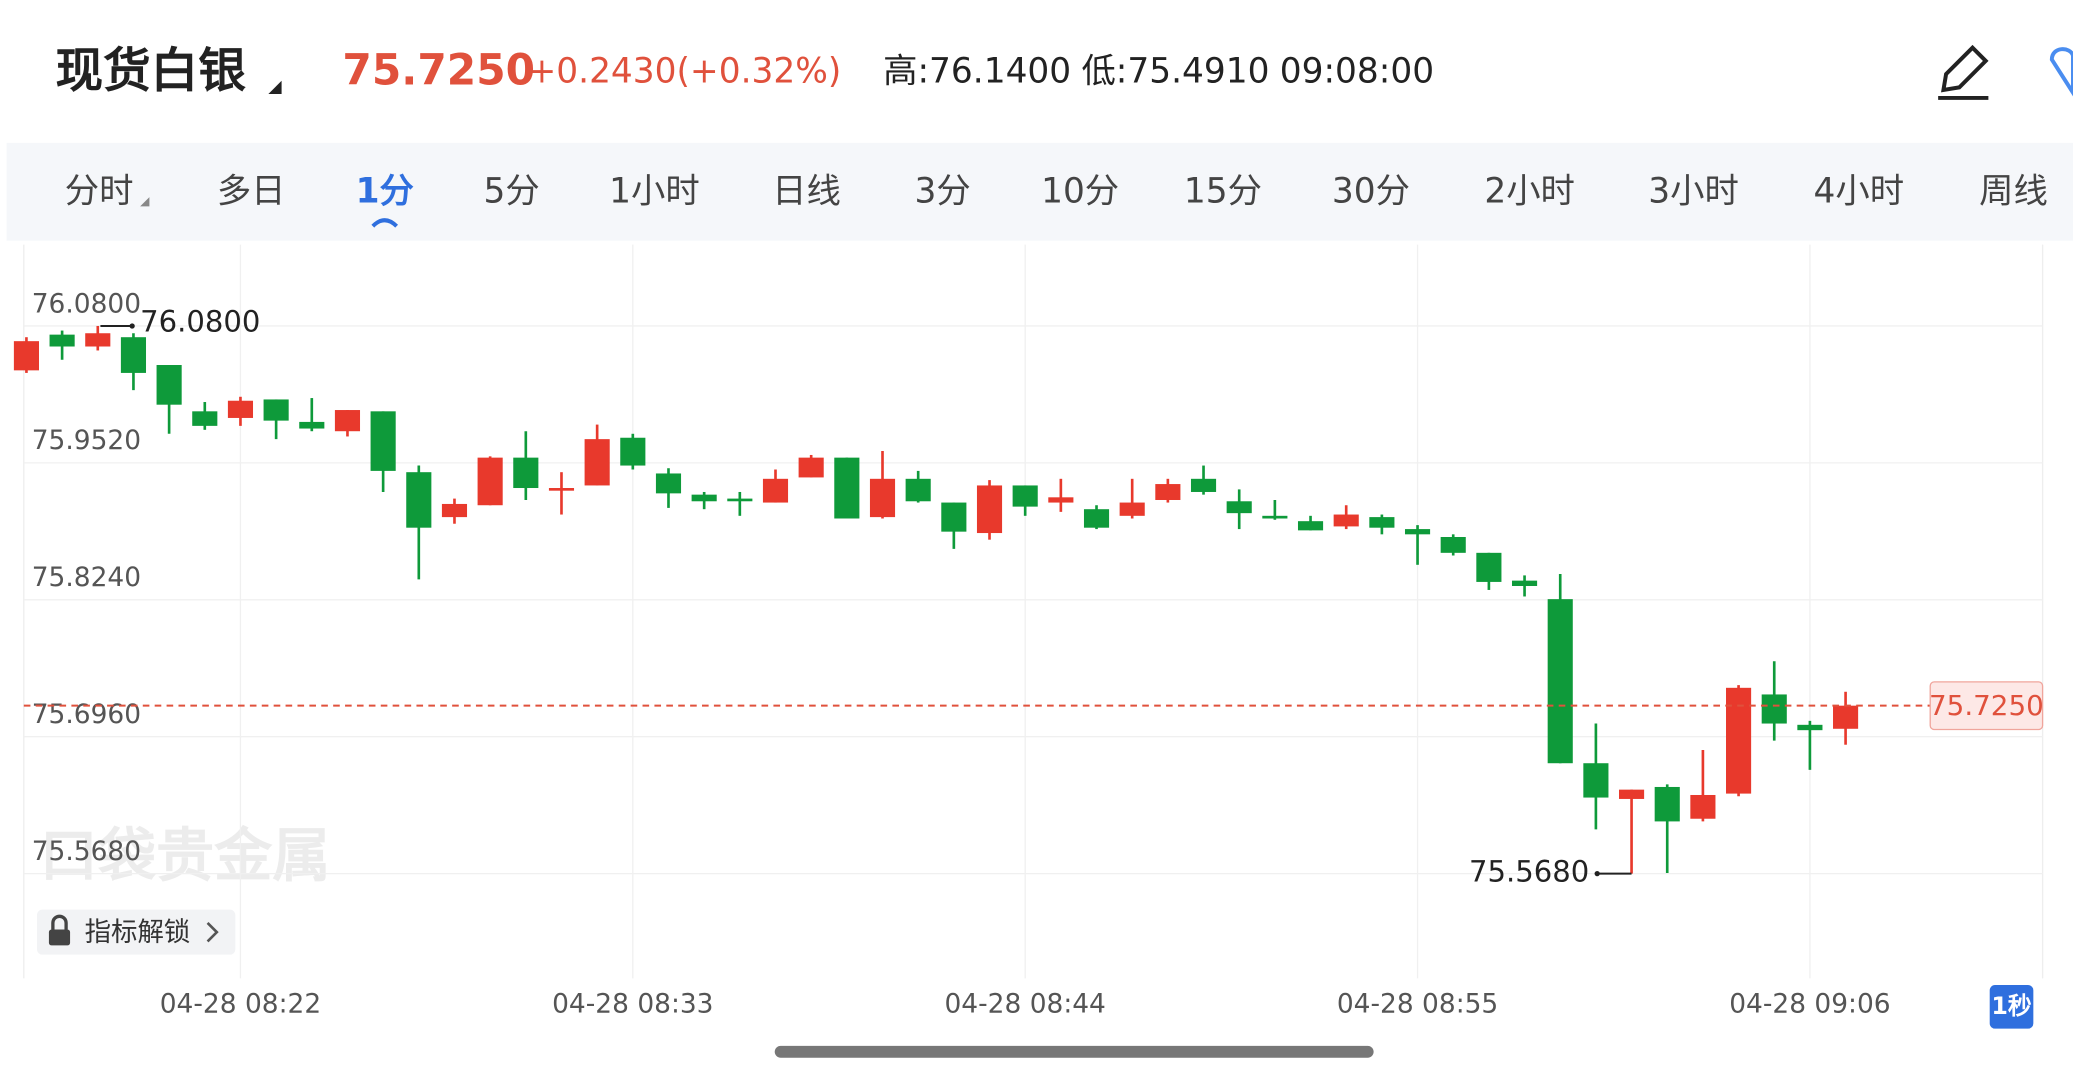 The height and width of the screenshot is (1079, 2073). What do you see at coordinates (1074, 1051) in the screenshot?
I see `scrollbar` at bounding box center [1074, 1051].